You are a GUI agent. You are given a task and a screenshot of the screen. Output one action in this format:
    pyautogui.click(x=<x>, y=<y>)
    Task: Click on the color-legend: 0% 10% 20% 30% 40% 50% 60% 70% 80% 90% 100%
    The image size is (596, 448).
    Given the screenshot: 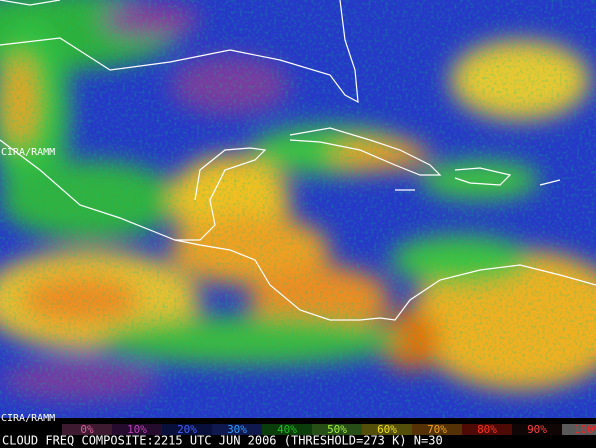 What is the action you would take?
    pyautogui.click(x=329, y=429)
    